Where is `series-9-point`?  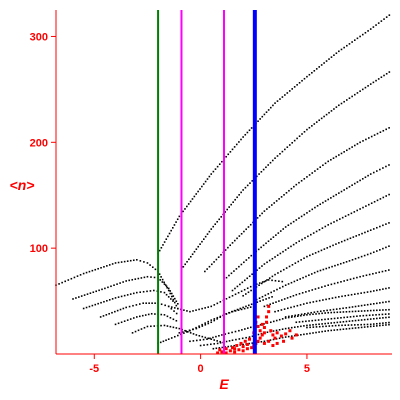
series-9-point is located at coordinates (305, 313).